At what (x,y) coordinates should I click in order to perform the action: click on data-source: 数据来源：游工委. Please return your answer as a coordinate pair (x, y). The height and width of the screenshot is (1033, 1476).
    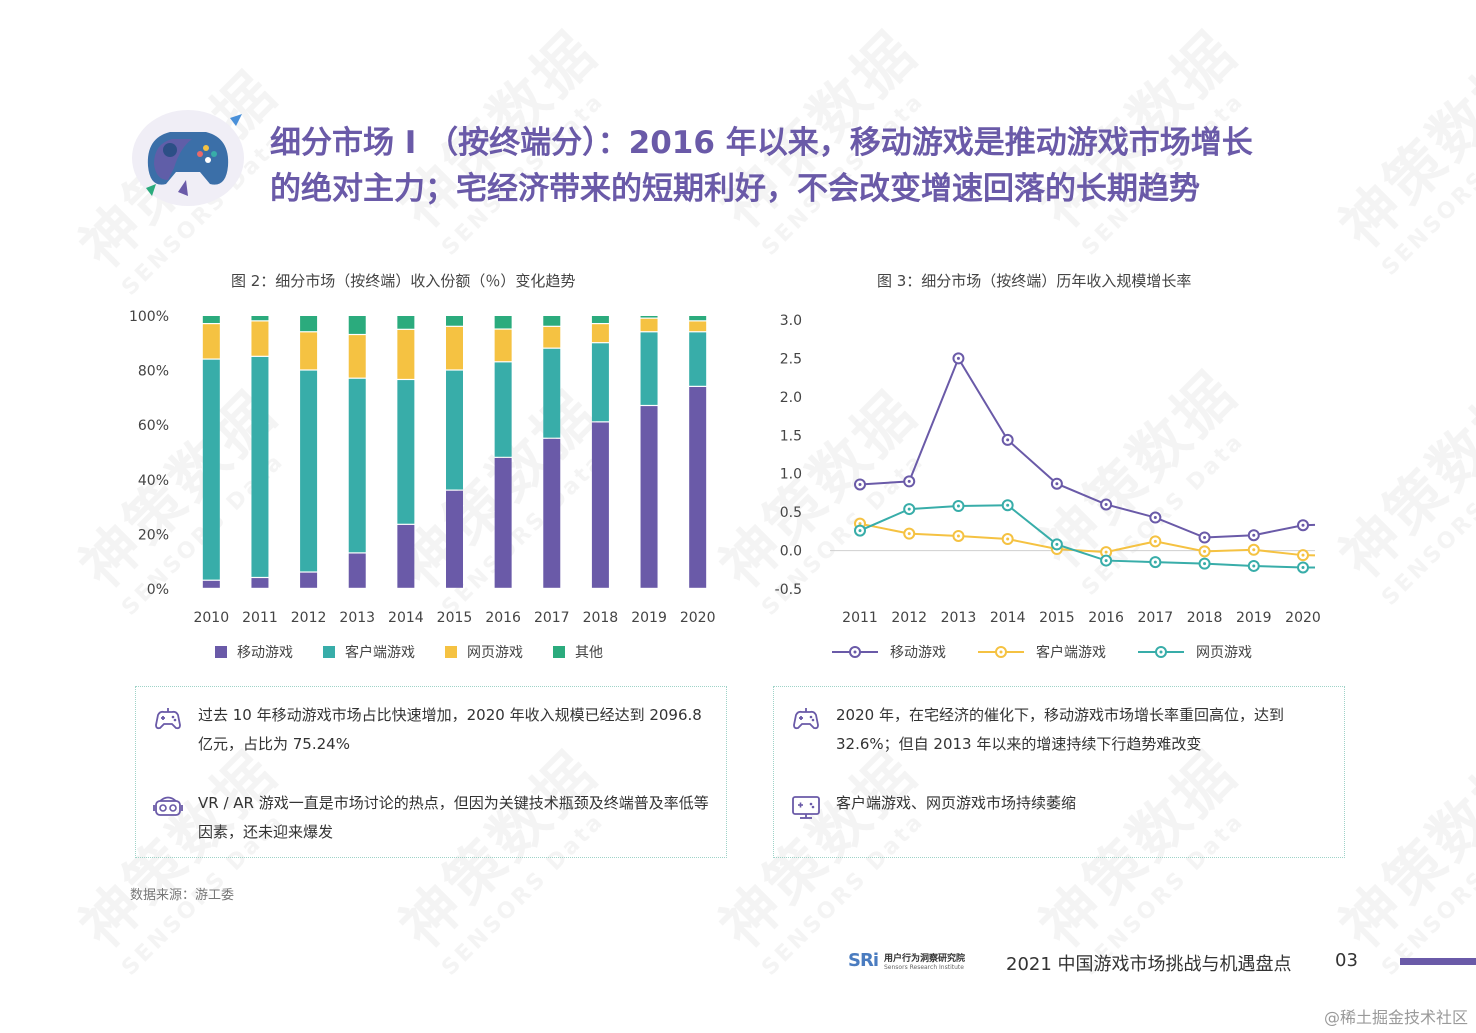
    Looking at the image, I should click on (182, 895).